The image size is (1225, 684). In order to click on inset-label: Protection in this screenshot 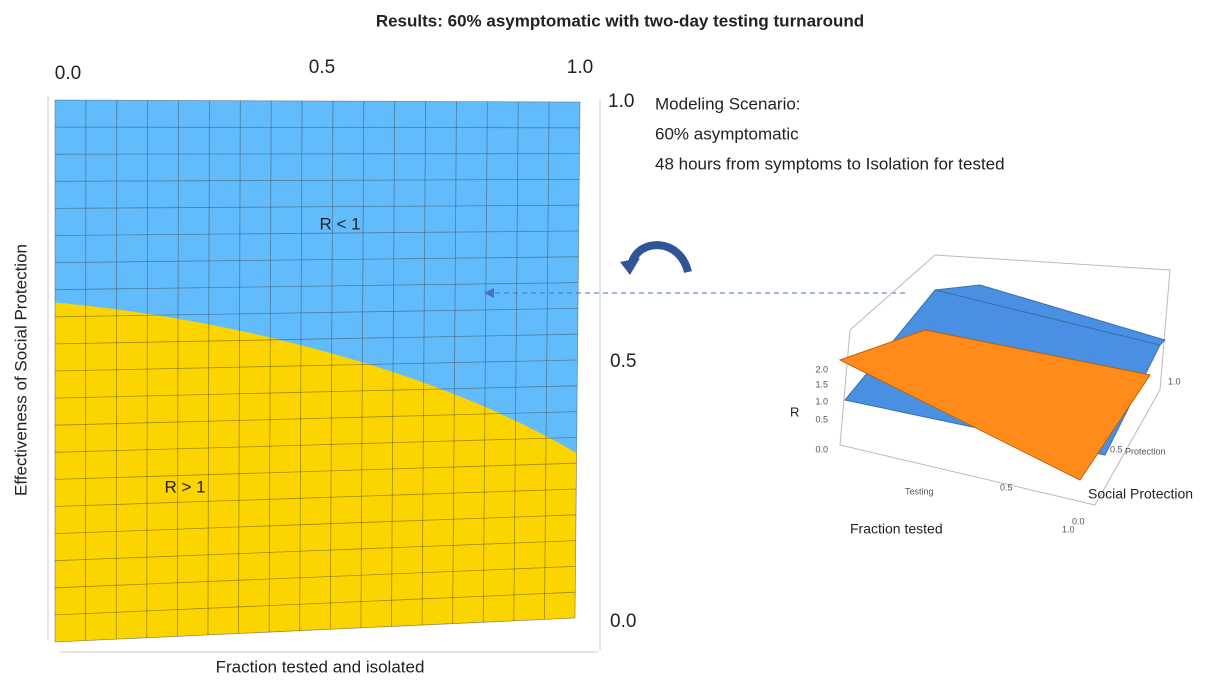, I will do `click(1145, 451)`.